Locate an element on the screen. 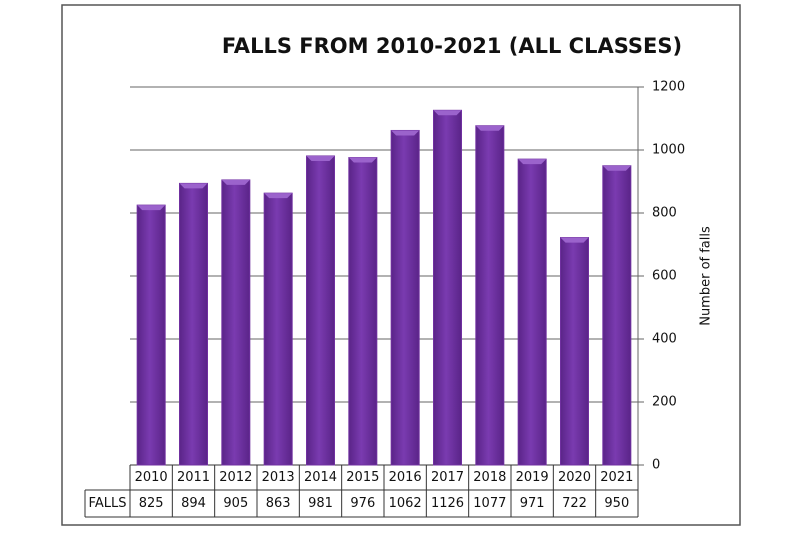  y-tick-label: 400 is located at coordinates (664, 339).